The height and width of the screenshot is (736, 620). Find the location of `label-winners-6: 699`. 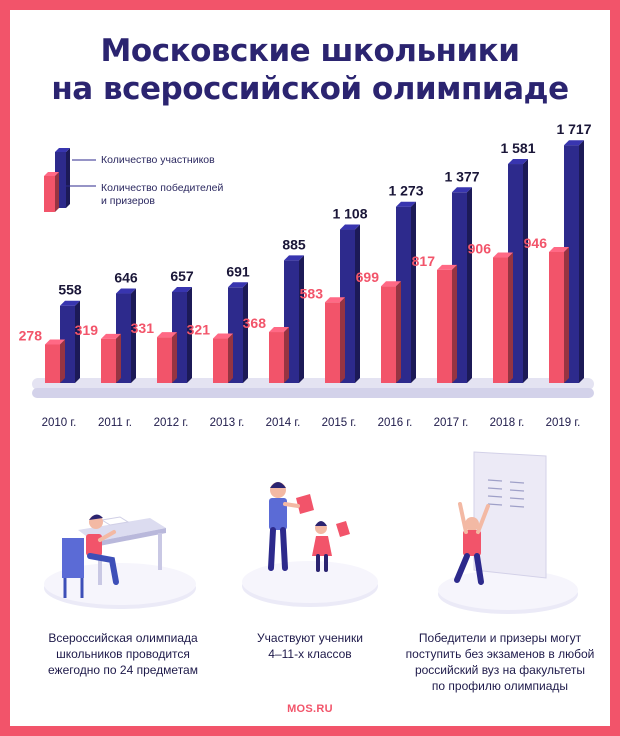

label-winners-6: 699 is located at coordinates (368, 277).